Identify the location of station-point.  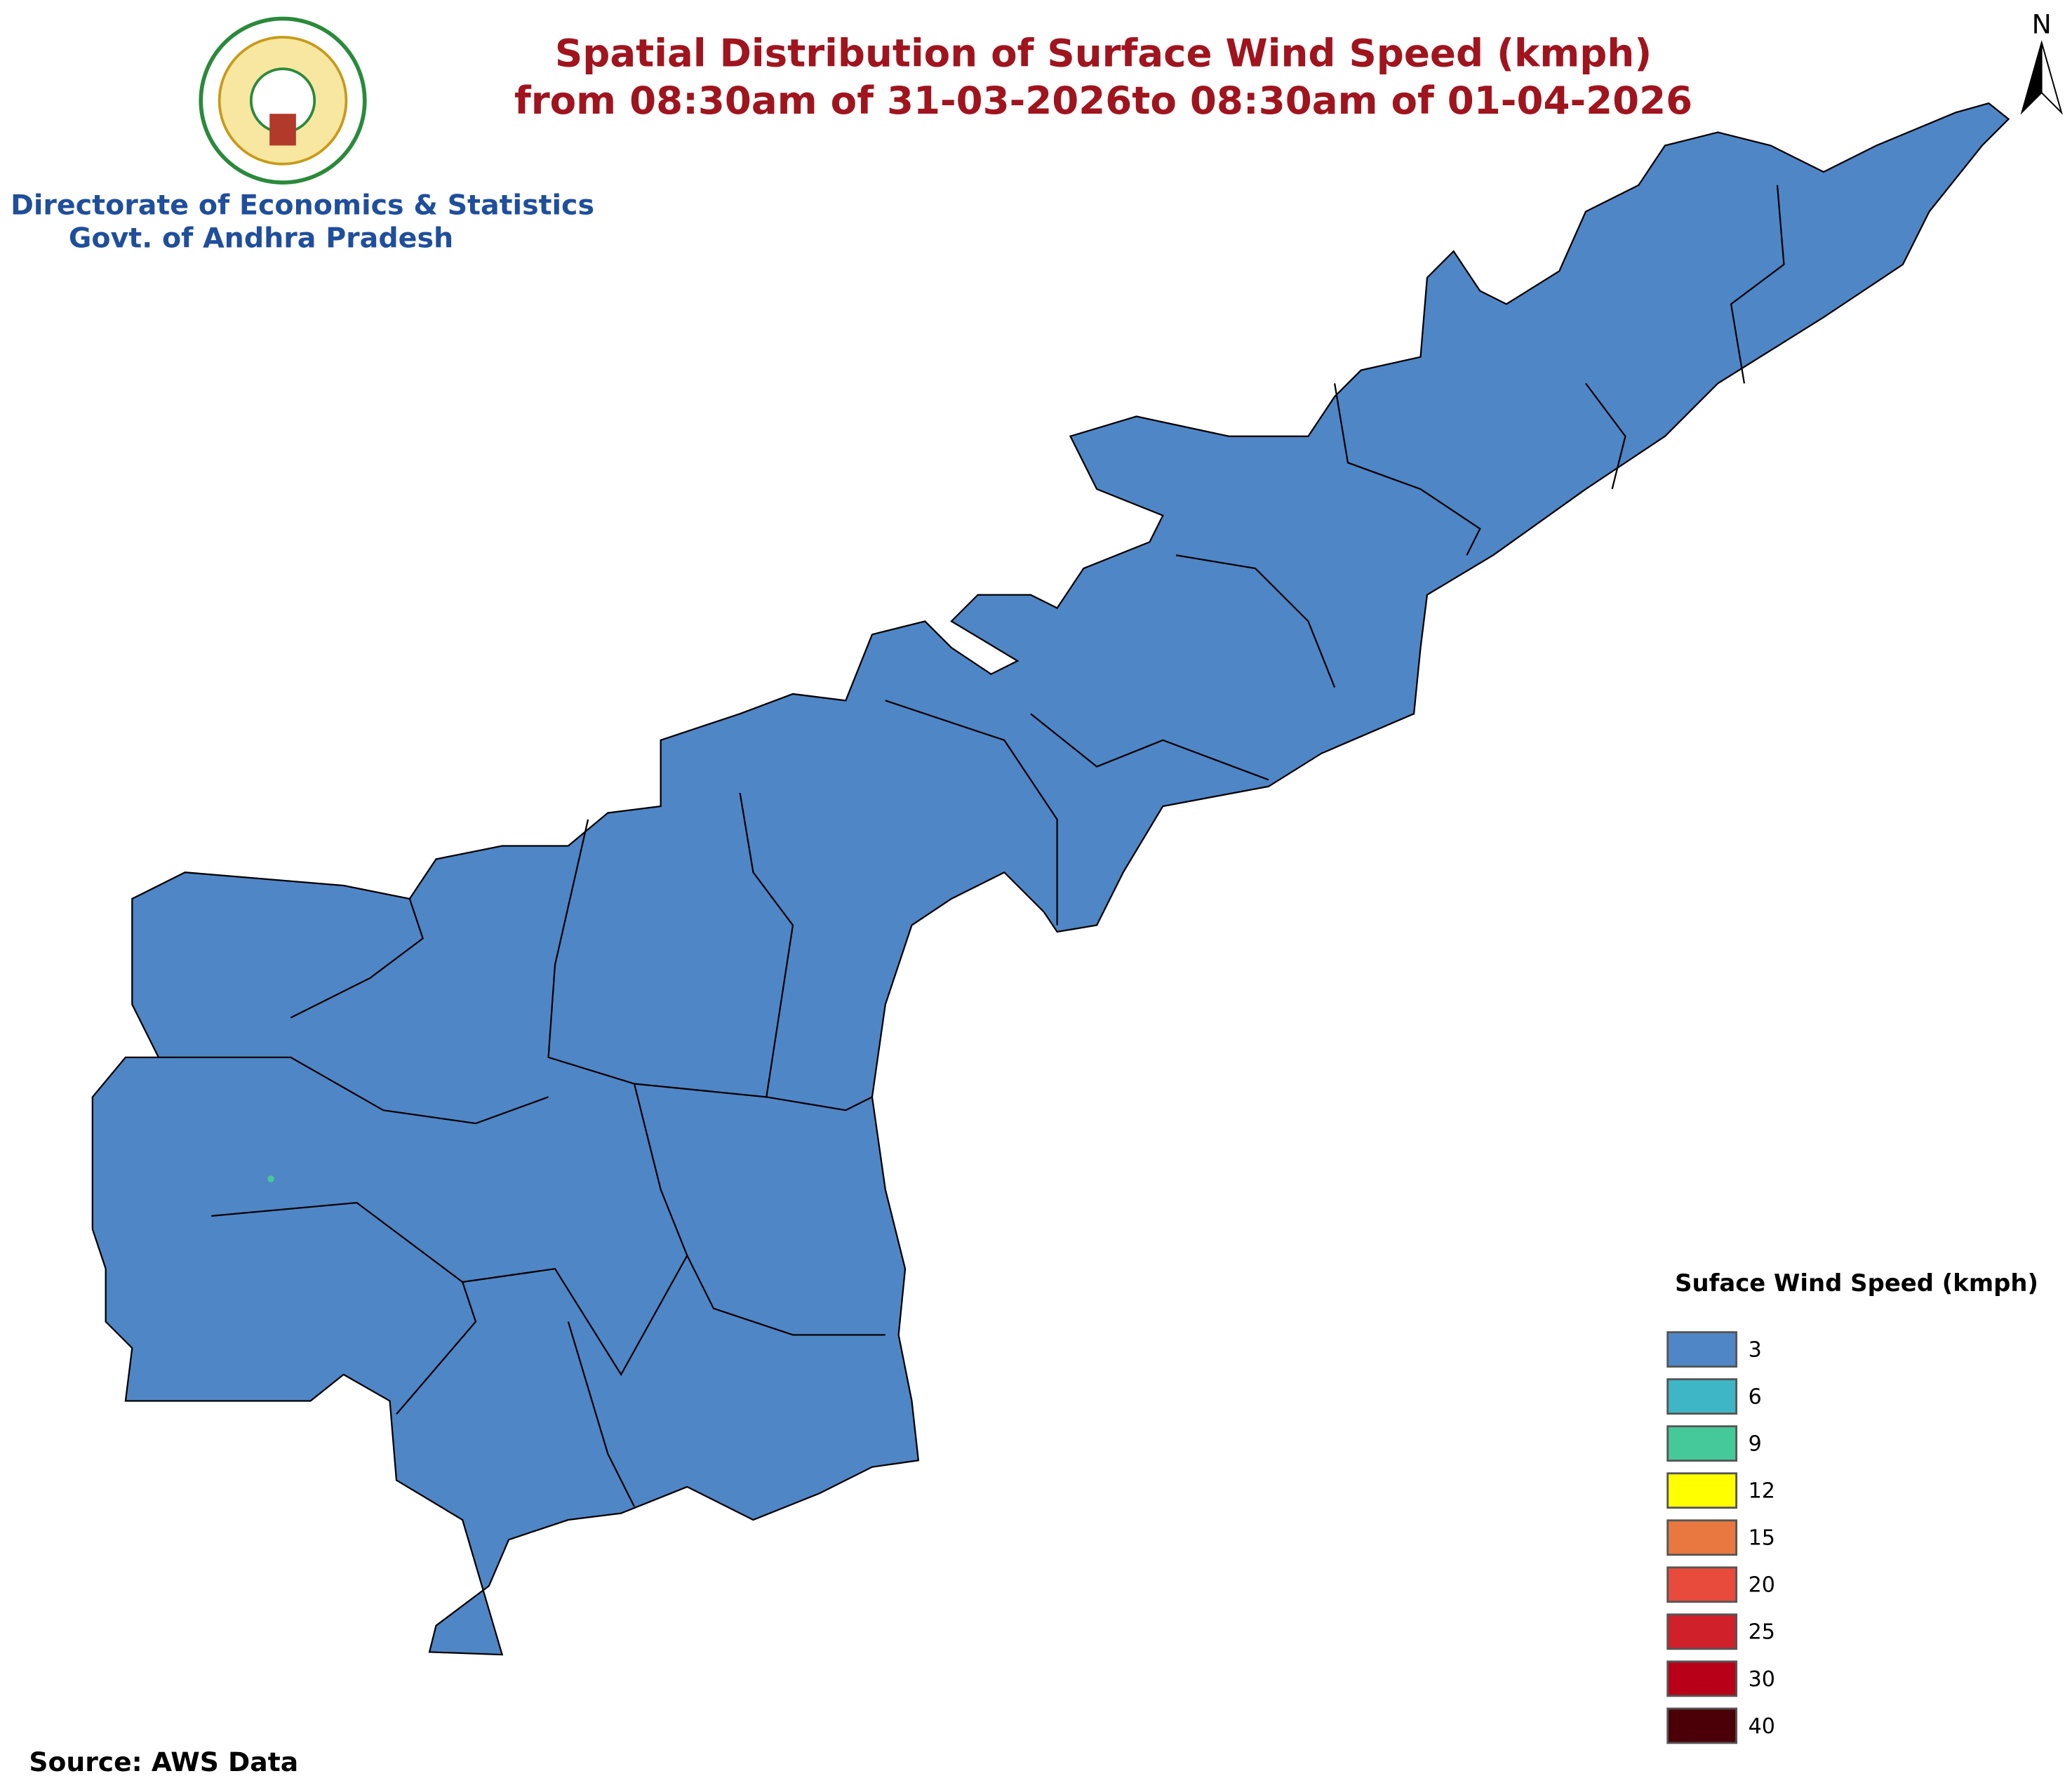
(270, 1178).